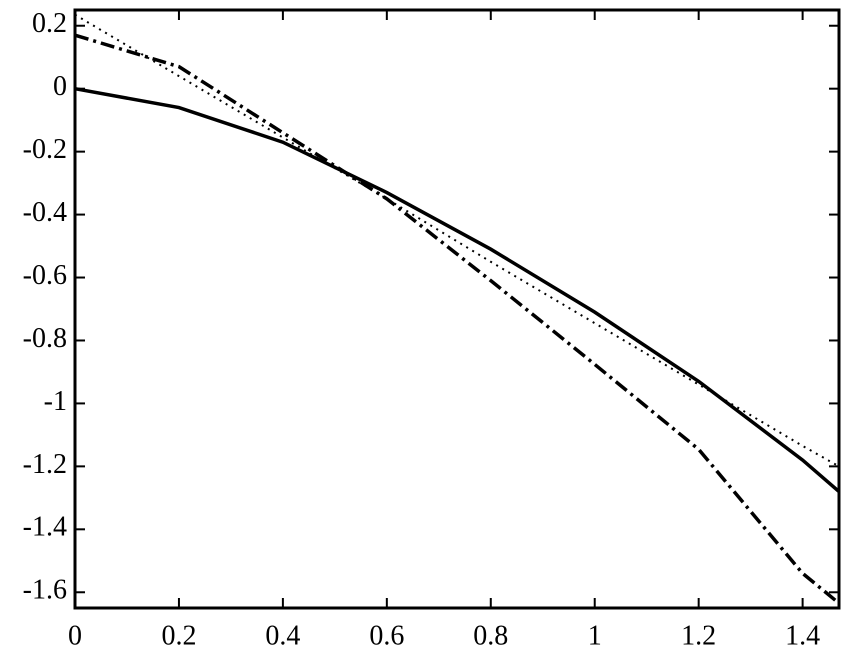  I want to click on x-tick-label: 0.4, so click(282, 635).